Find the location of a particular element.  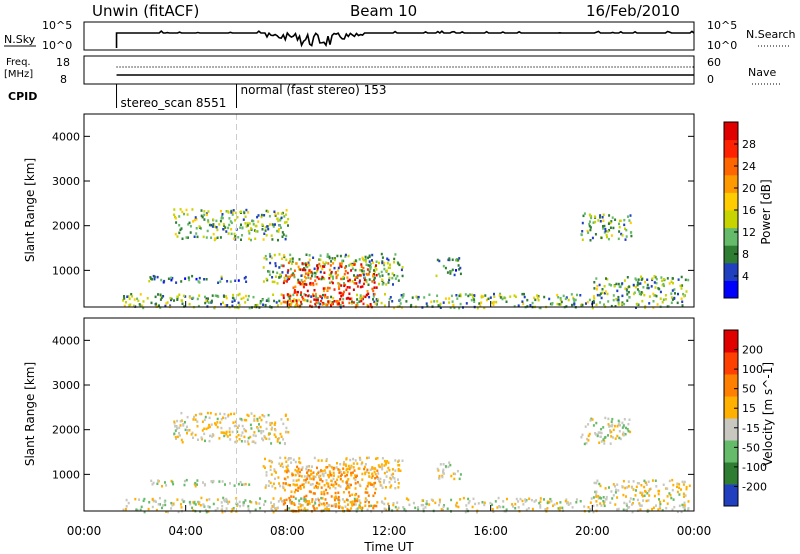

velocity-colorbar-segment is located at coordinates (731, 495).